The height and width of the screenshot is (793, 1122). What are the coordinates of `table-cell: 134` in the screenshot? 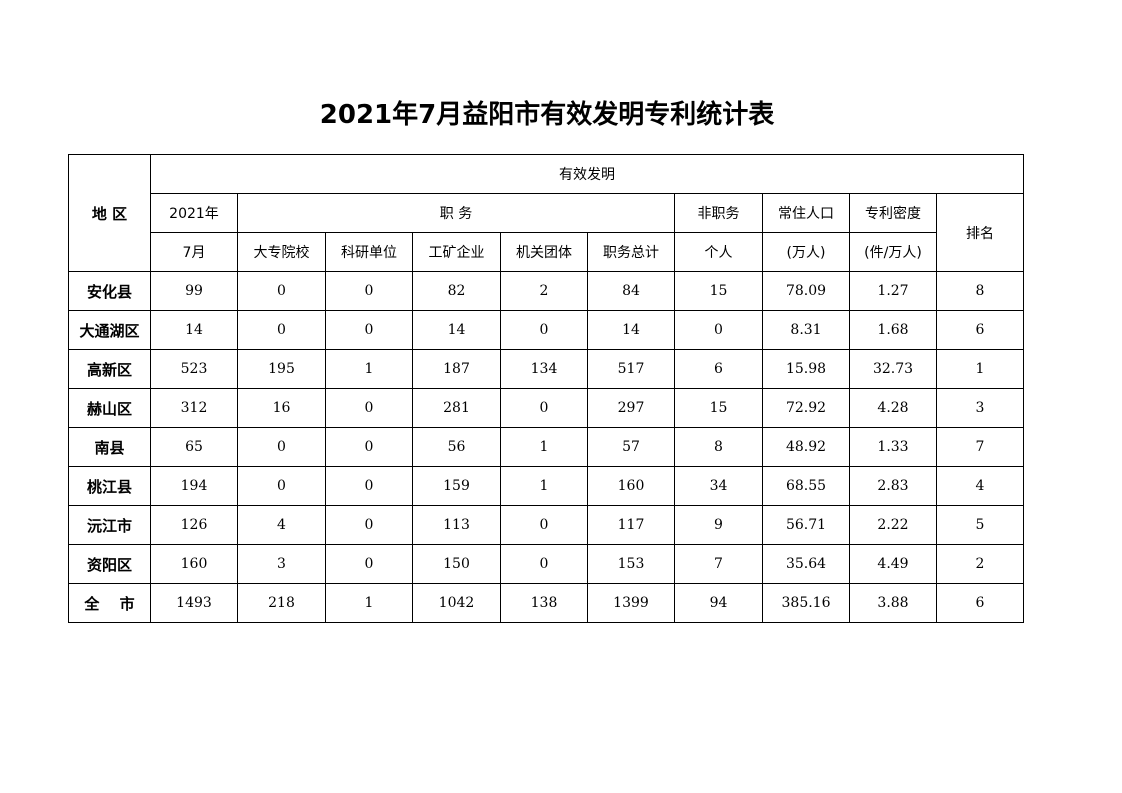 It's located at (544, 369).